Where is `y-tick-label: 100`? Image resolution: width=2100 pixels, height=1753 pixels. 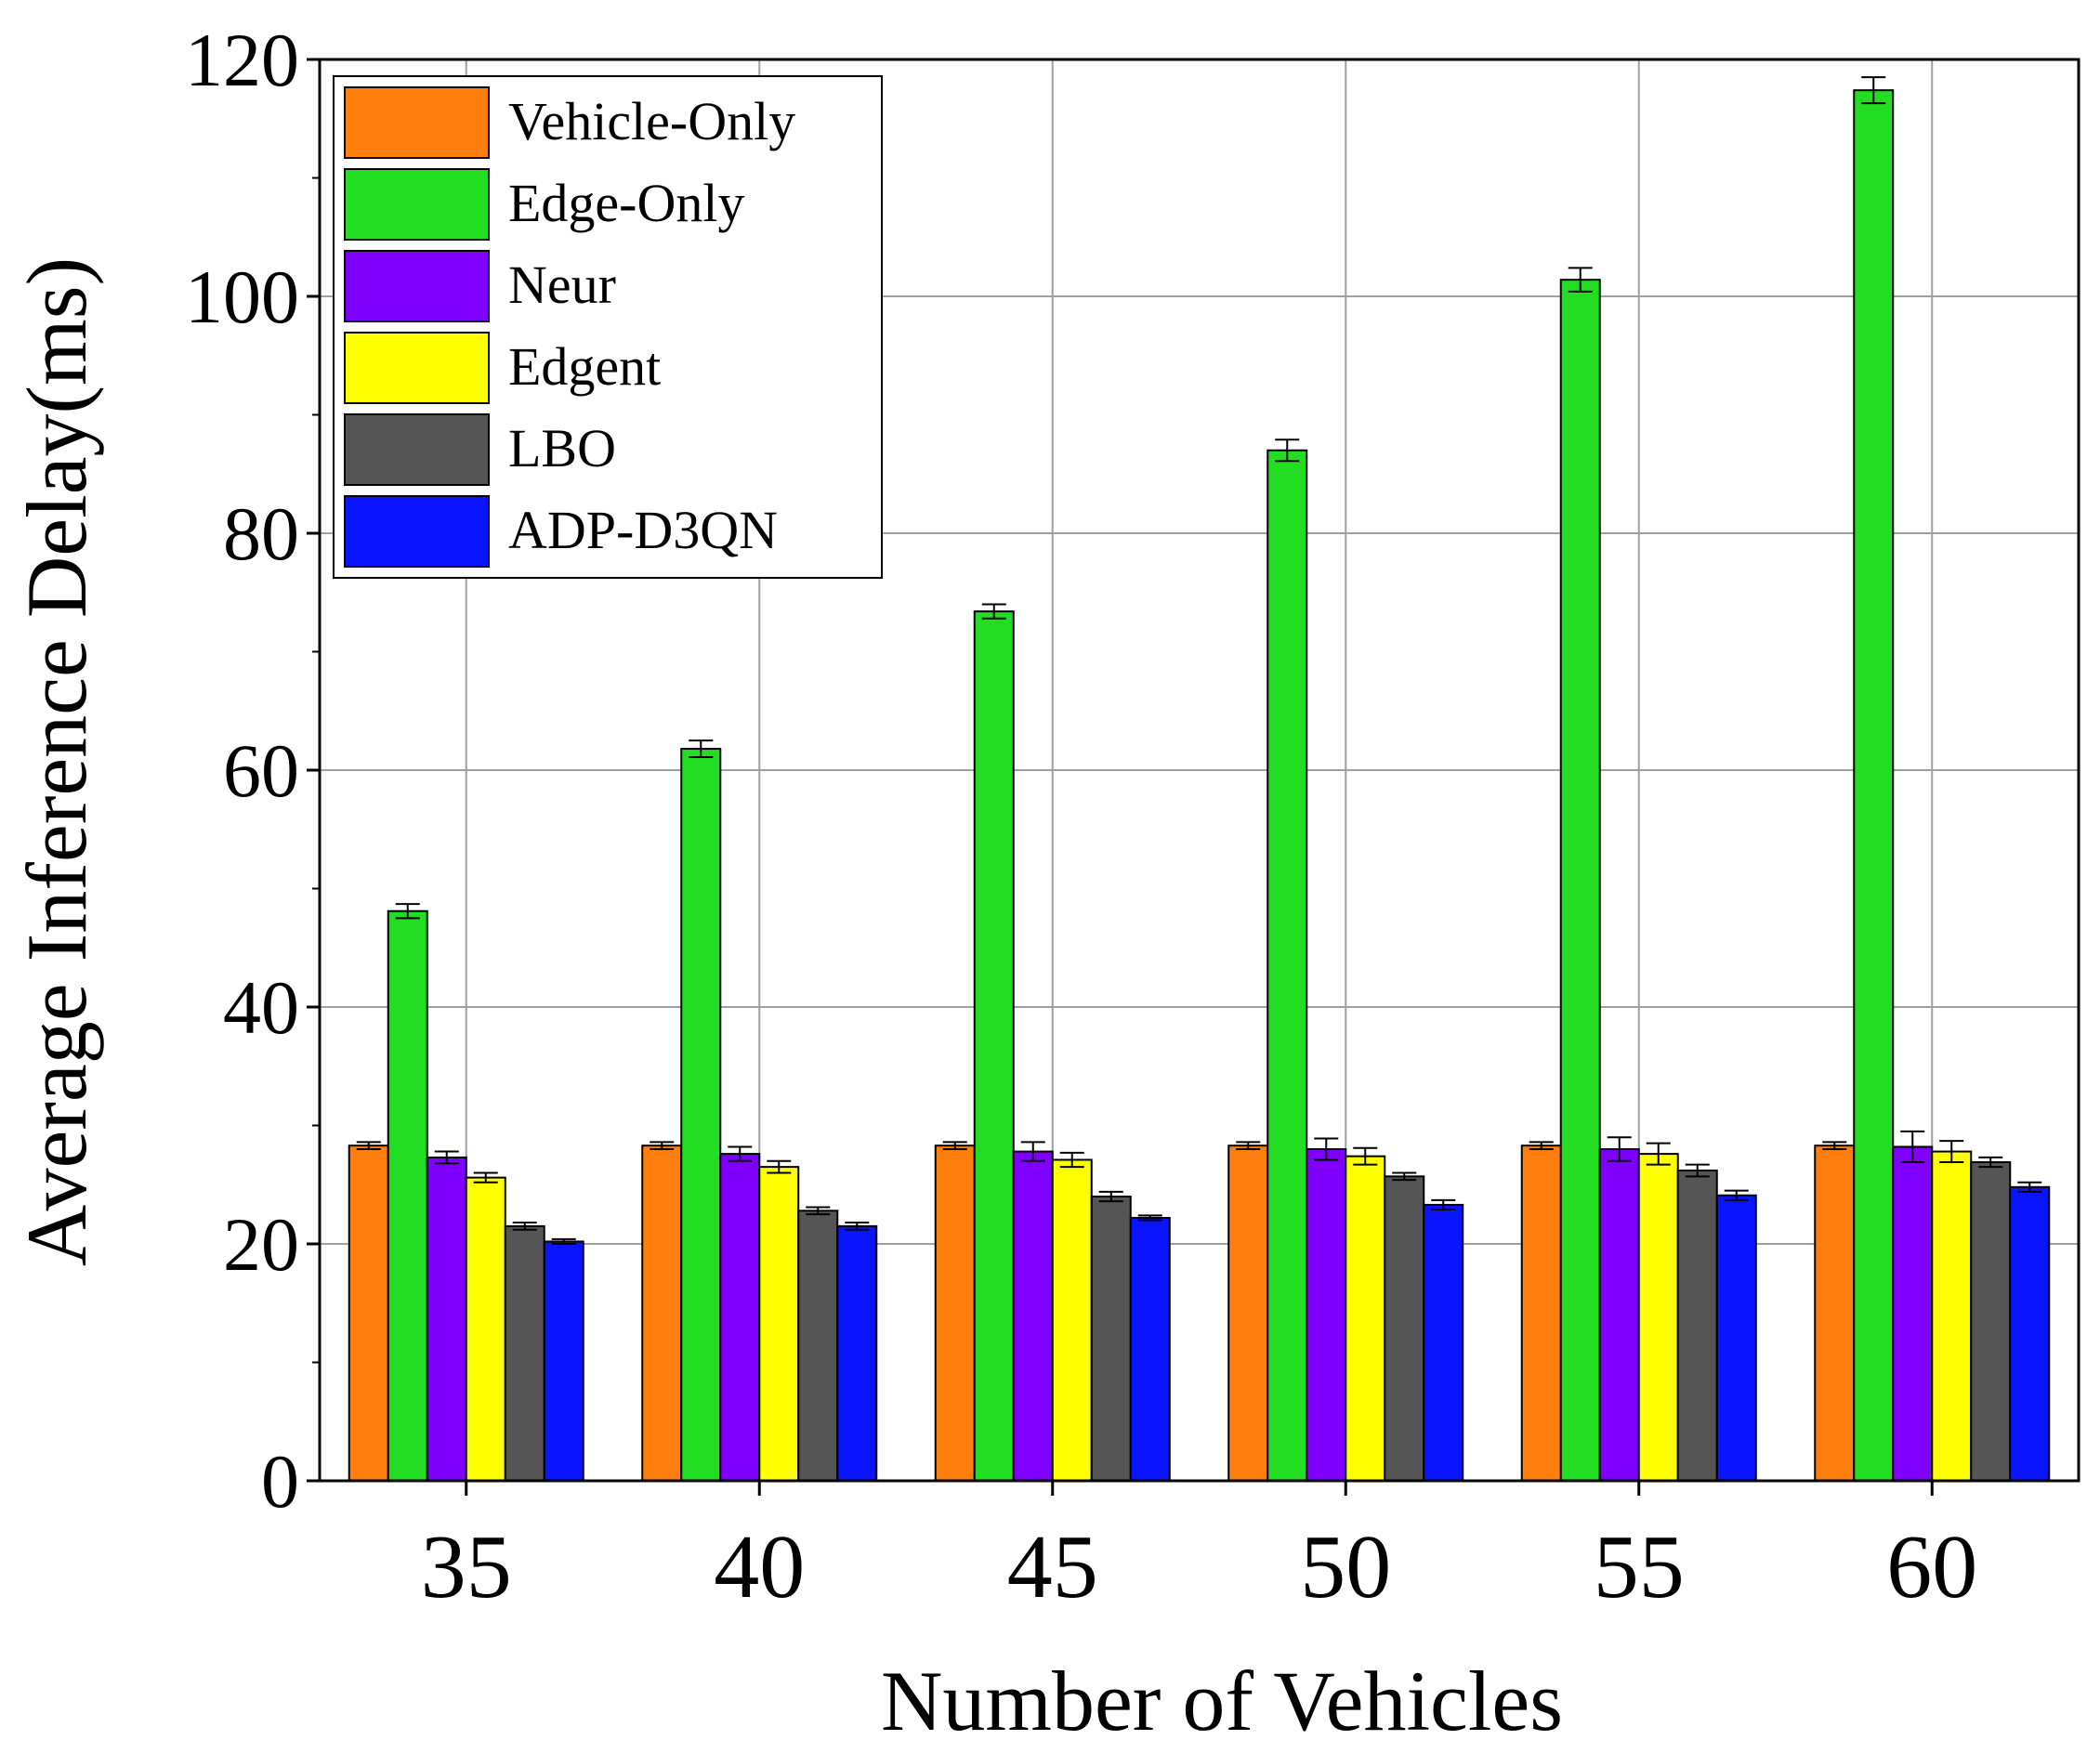
y-tick-label: 100 is located at coordinates (242, 297).